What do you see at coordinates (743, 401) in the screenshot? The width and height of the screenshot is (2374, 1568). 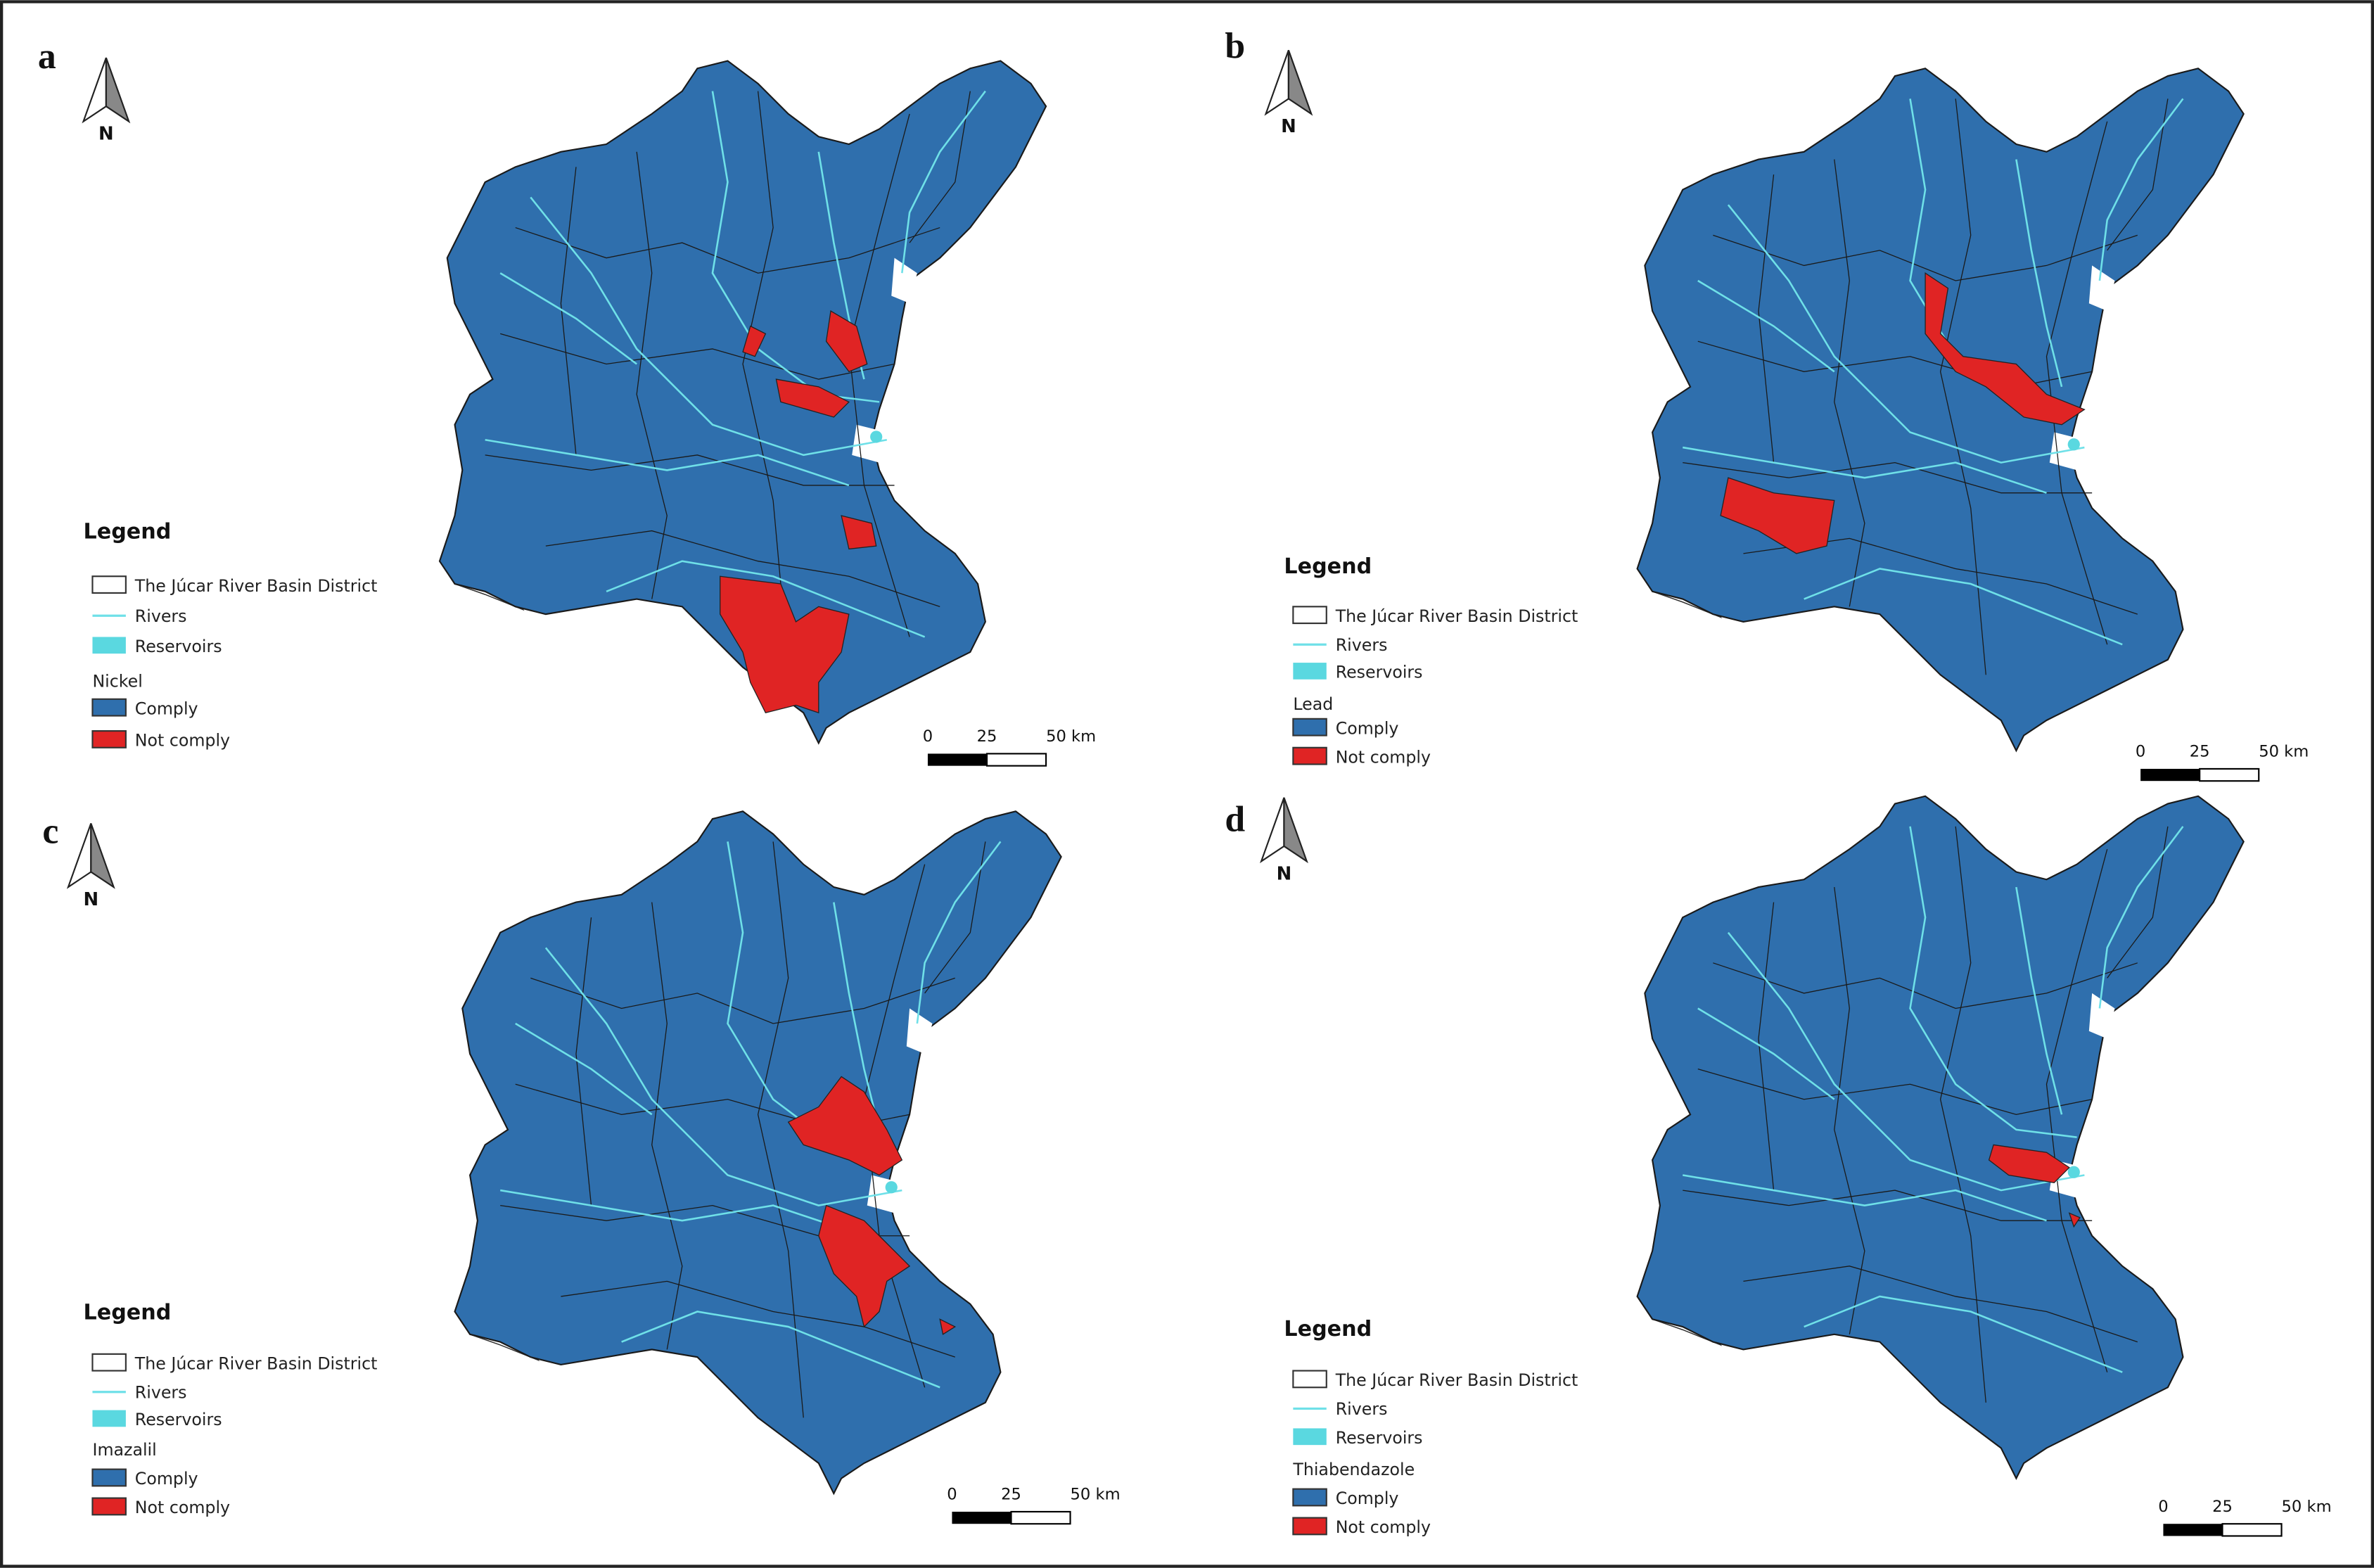 I see `map-a` at bounding box center [743, 401].